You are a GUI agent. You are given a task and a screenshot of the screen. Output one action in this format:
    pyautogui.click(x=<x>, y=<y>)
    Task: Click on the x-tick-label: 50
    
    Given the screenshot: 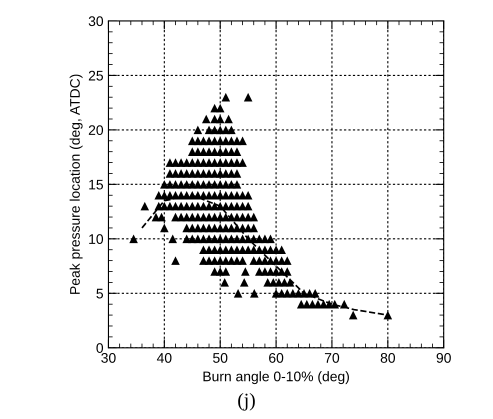 What is the action you would take?
    pyautogui.click(x=220, y=358)
    